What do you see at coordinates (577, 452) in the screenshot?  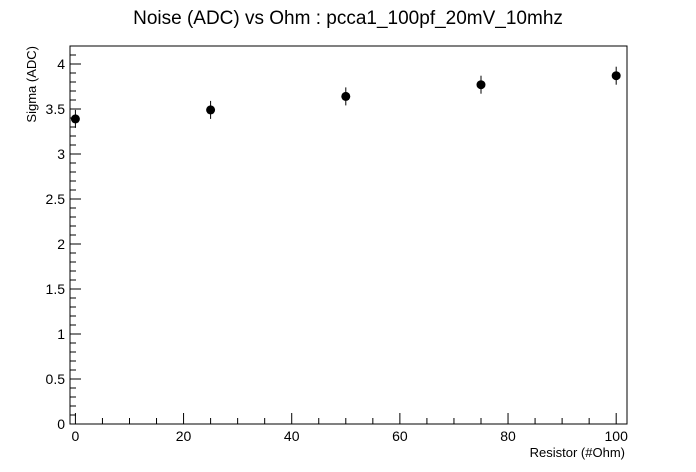 I see `x-axis-label: Resistor (#Ohm)` at bounding box center [577, 452].